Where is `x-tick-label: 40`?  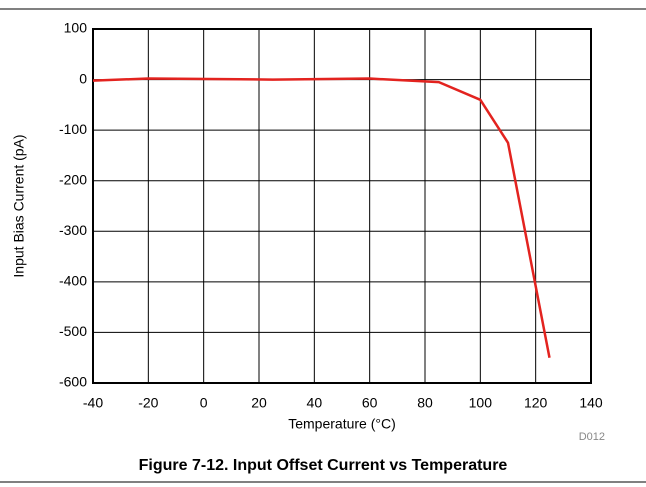 x-tick-label: 40 is located at coordinates (315, 403).